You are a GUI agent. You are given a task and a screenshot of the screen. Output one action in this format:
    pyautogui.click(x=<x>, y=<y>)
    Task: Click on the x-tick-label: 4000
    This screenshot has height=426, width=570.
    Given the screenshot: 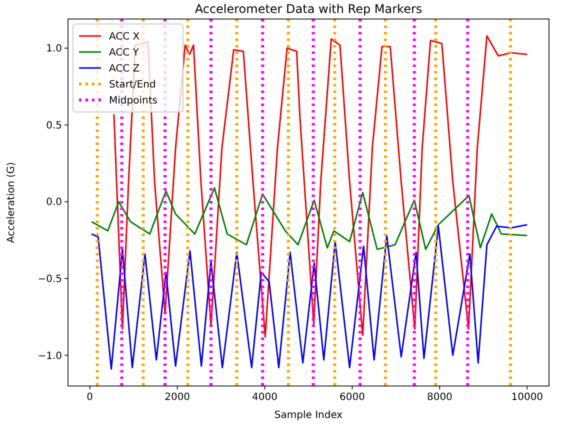 What is the action you would take?
    pyautogui.click(x=265, y=397)
    